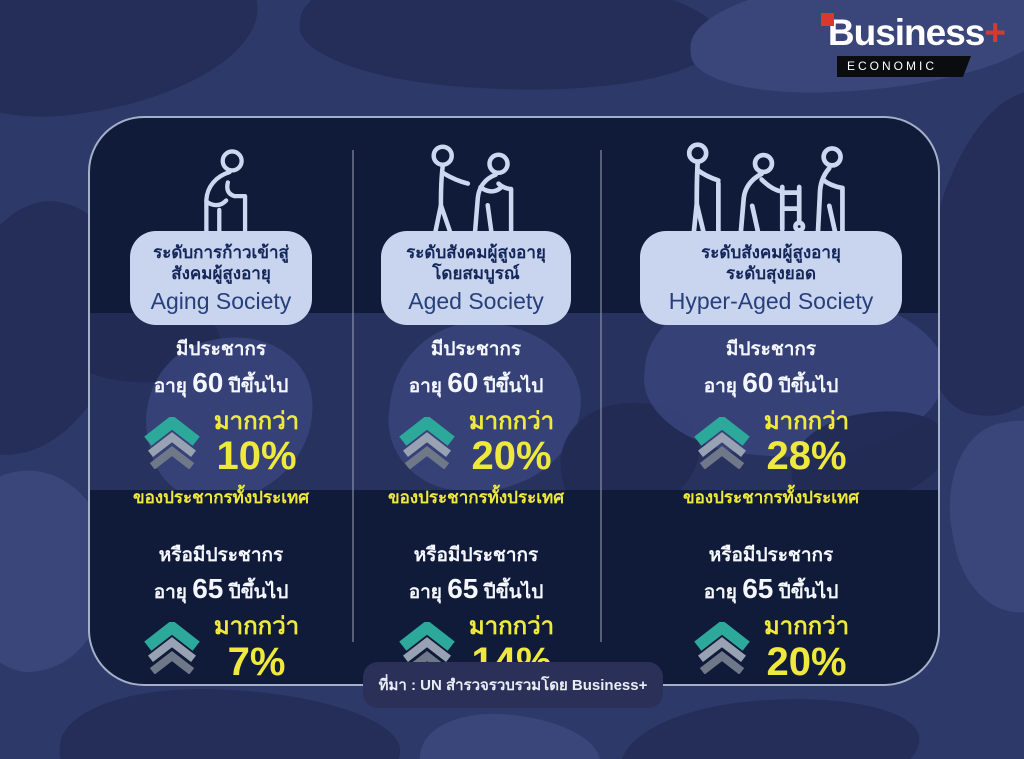 The image size is (1024, 759). What do you see at coordinates (904, 66) in the screenshot?
I see `economic-banner: ECONOMIC` at bounding box center [904, 66].